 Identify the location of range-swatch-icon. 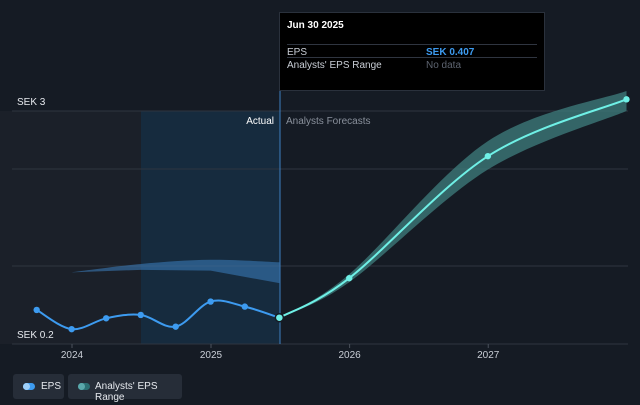
(84, 386).